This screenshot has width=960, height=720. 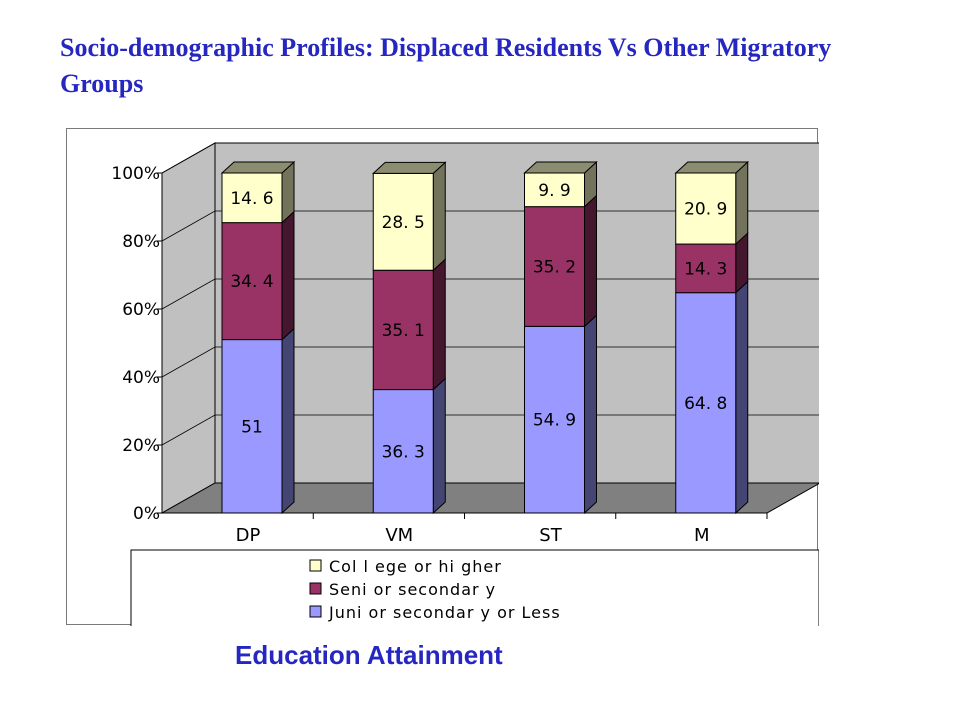 What do you see at coordinates (141, 310) in the screenshot?
I see `y-tick-label: 60%` at bounding box center [141, 310].